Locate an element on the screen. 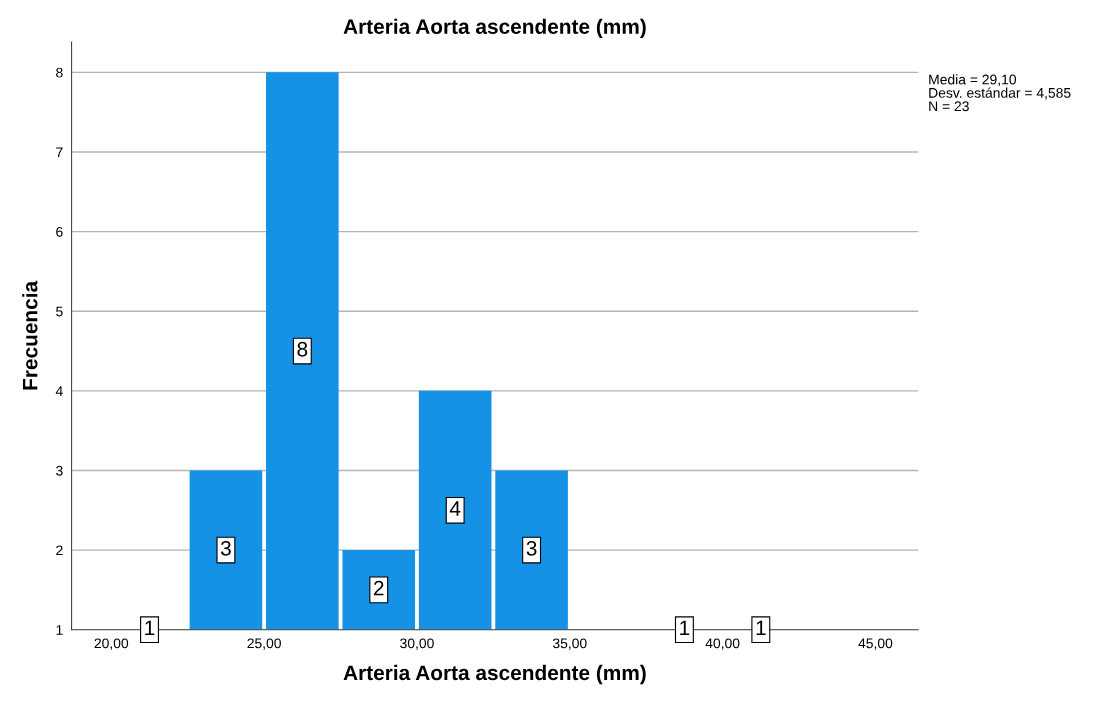 Image resolution: width=1101 pixels, height=702 pixels. y-tick-label: 1 is located at coordinates (59, 630).